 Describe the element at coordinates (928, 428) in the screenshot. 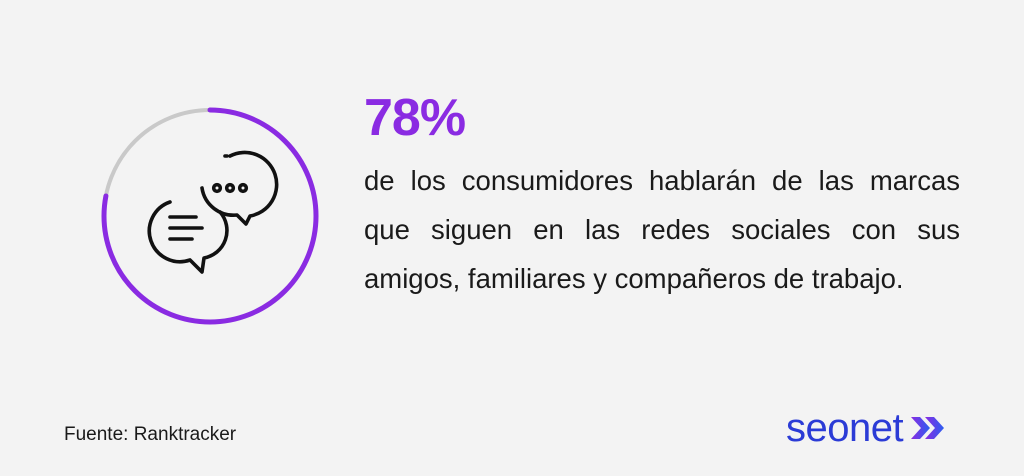

I see `double-chevron-icon` at that location.